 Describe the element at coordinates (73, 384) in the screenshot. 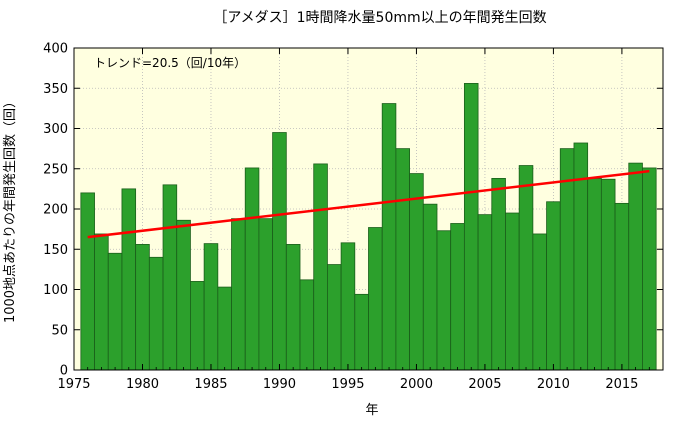

I see `x-tick-label: 1975` at that location.